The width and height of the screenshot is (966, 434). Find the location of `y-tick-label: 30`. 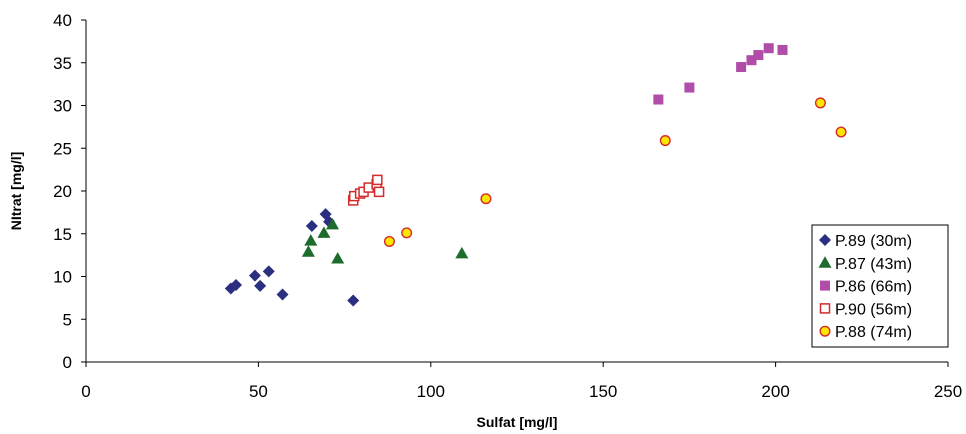

y-tick-label: 30 is located at coordinates (62, 106).